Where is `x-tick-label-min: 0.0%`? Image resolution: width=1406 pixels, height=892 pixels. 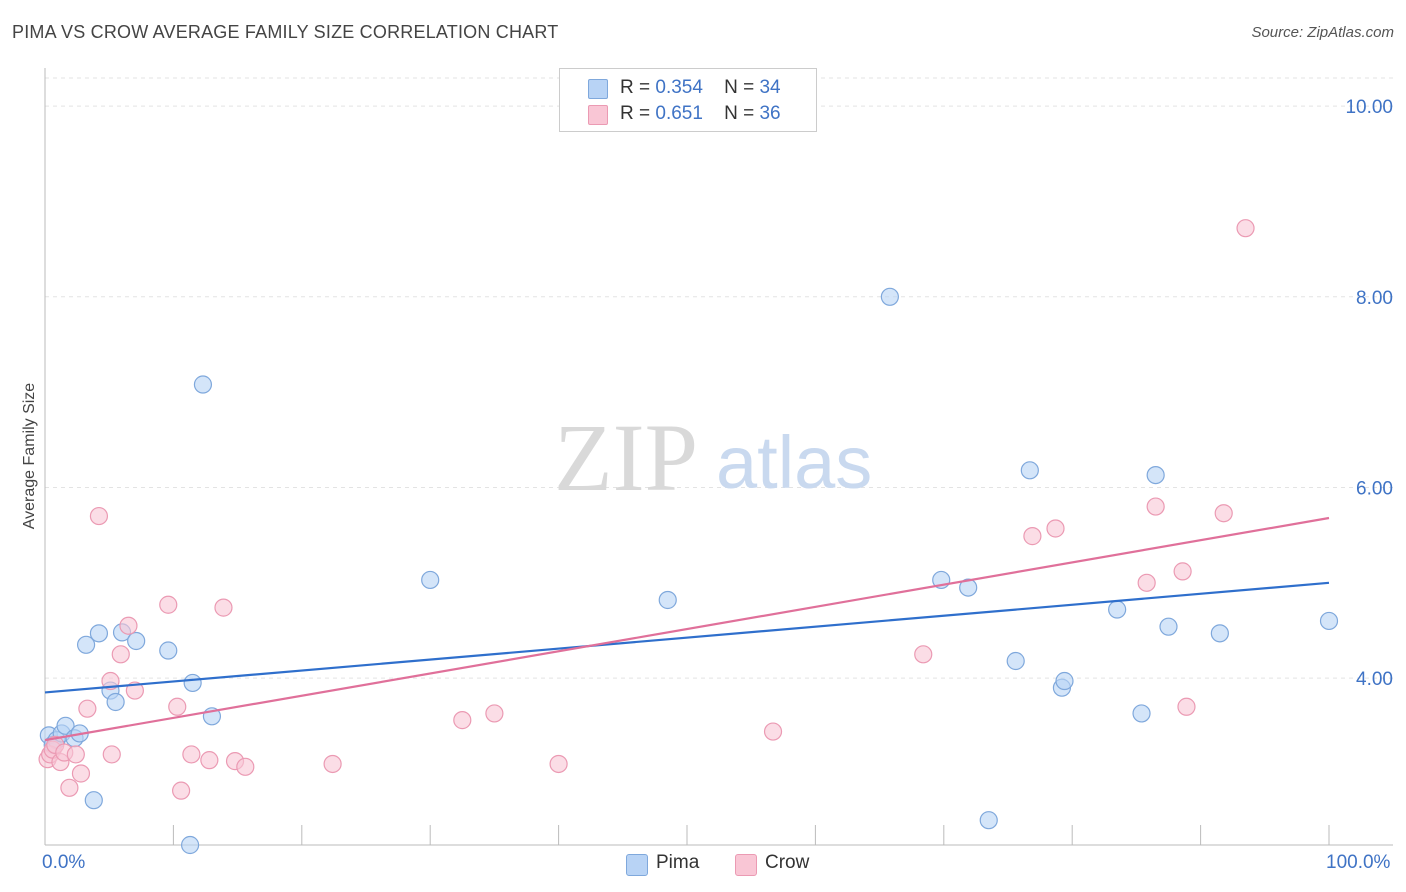
x-tick-label-min: 0.0% is located at coordinates (64, 862).